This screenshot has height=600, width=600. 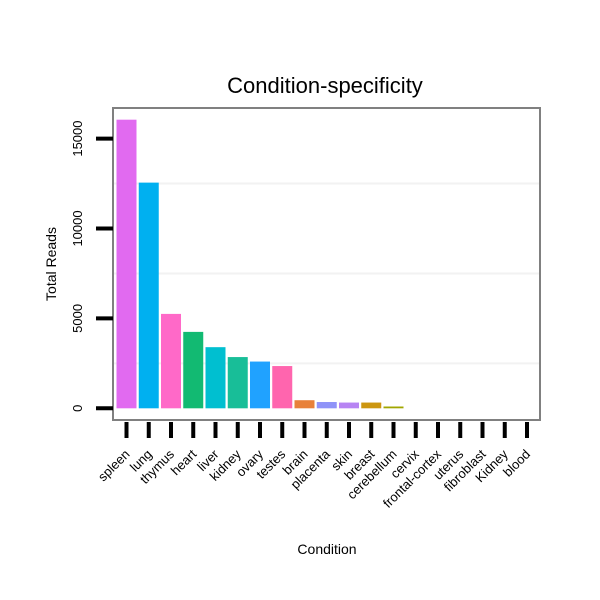 What do you see at coordinates (91, 266) in the screenshot?
I see `y-axis: 0 5000 10000 15000` at bounding box center [91, 266].